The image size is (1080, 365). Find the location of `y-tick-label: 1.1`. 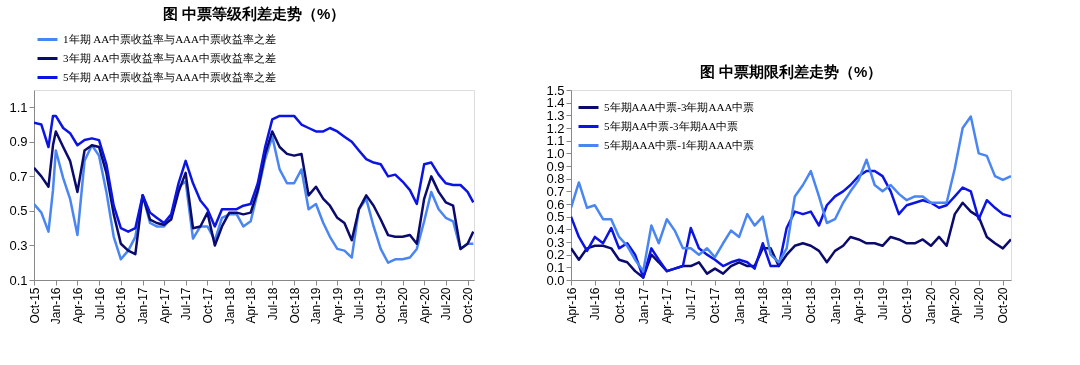

y-tick-label: 1.1 is located at coordinates (18, 107).